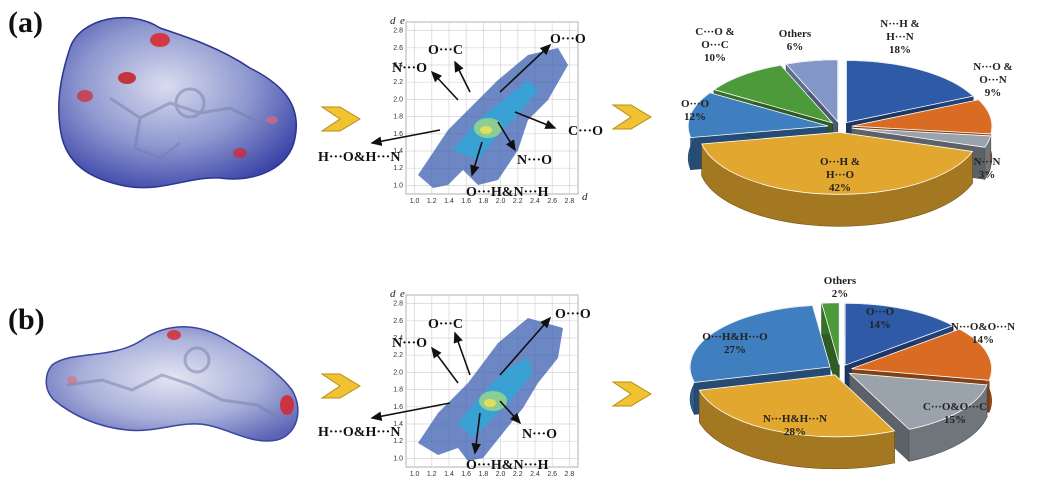 The width and height of the screenshot is (1037, 486). What do you see at coordinates (735, 343) in the screenshot?
I see `pie-slice-label: O···H&H···O 27%` at bounding box center [735, 343].